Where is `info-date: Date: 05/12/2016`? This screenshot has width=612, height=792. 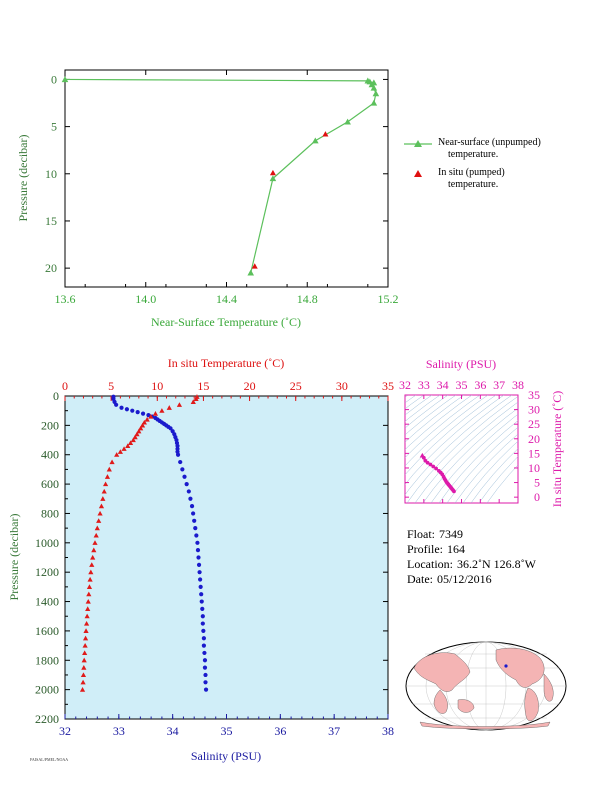
info-date: Date: 05/12/2016 is located at coordinates (449, 579).